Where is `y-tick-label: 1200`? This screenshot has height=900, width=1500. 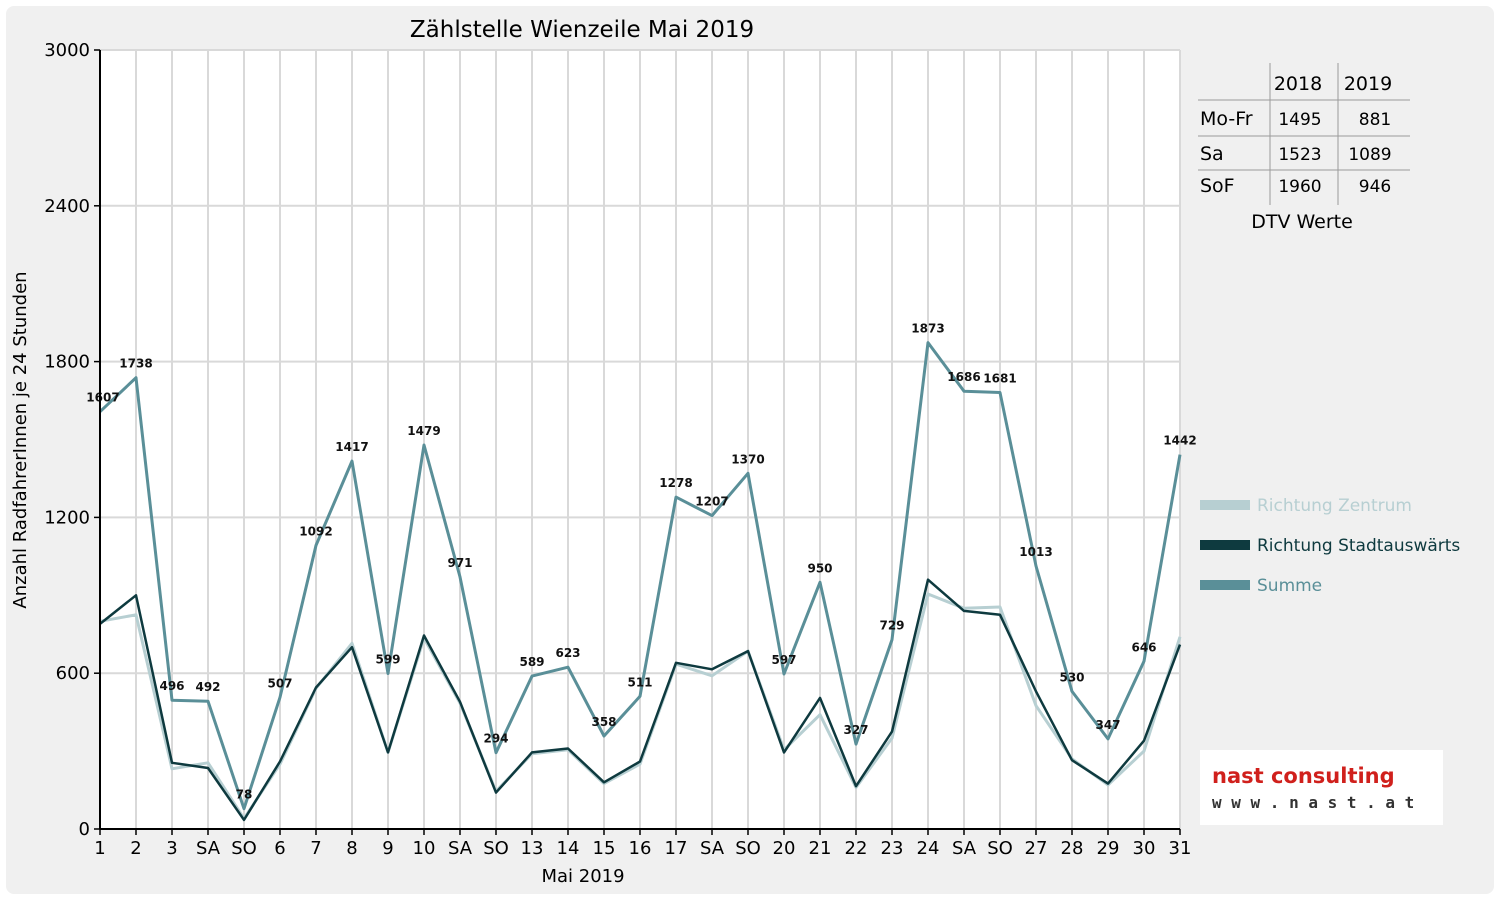 y-tick-label: 1200 is located at coordinates (67, 517).